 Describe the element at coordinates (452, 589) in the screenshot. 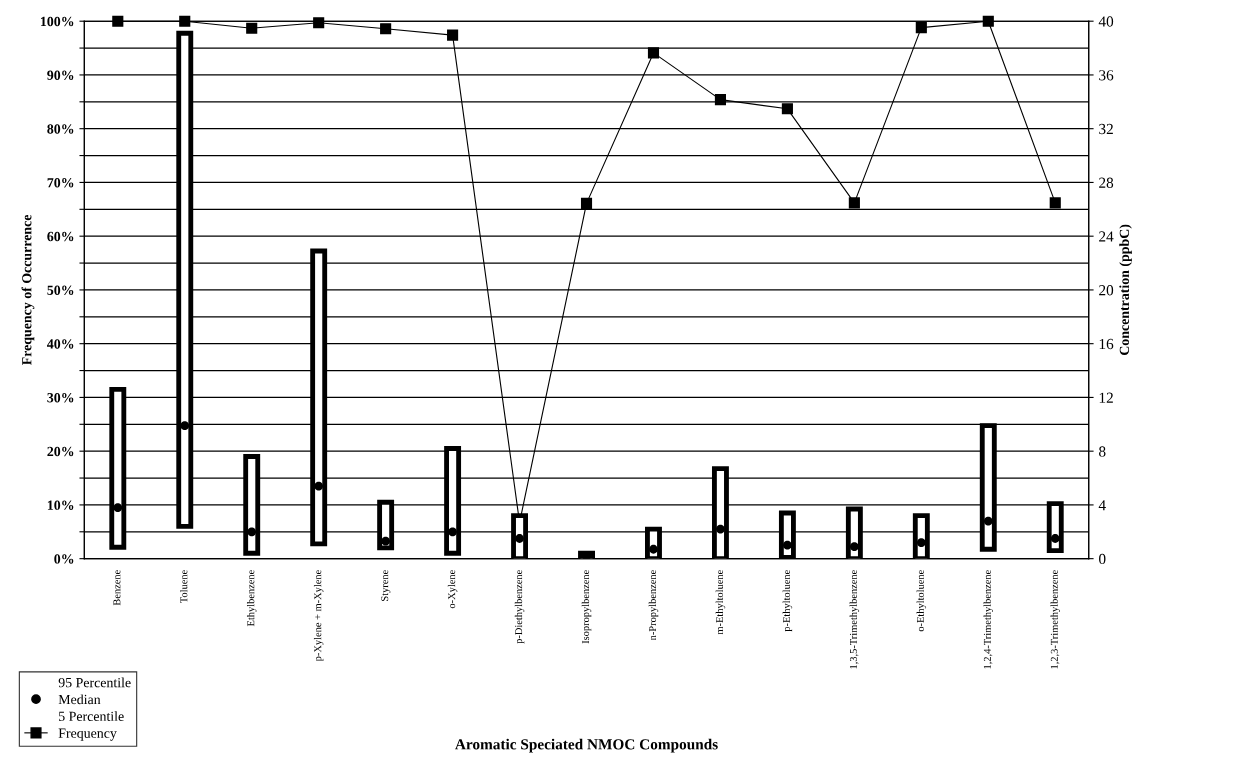

I see `x-tick-label: o-Xylene` at that location.